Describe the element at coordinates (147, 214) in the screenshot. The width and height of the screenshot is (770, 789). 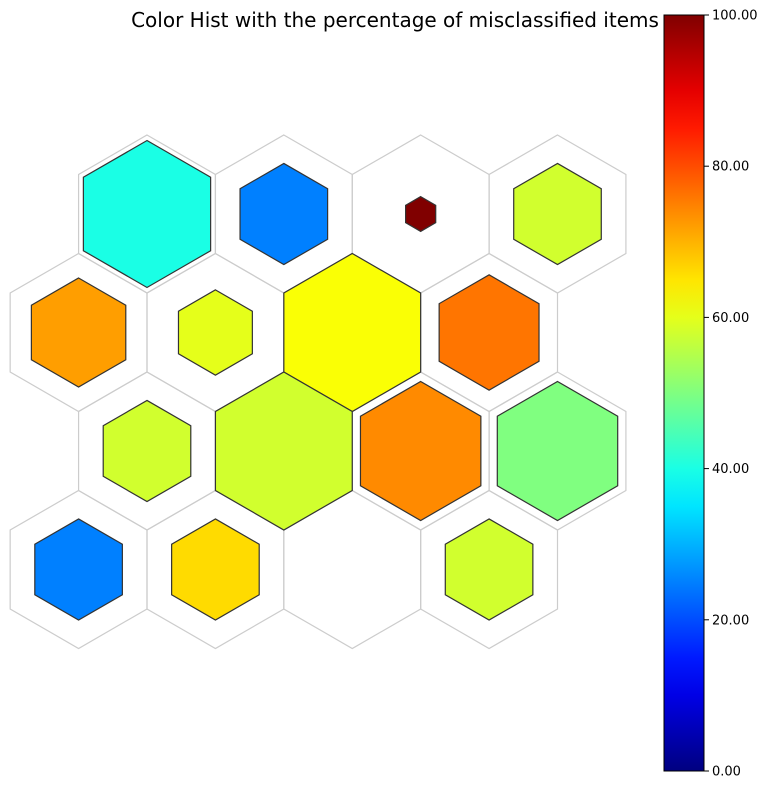
I see `hex-cell-r0-c0` at that location.